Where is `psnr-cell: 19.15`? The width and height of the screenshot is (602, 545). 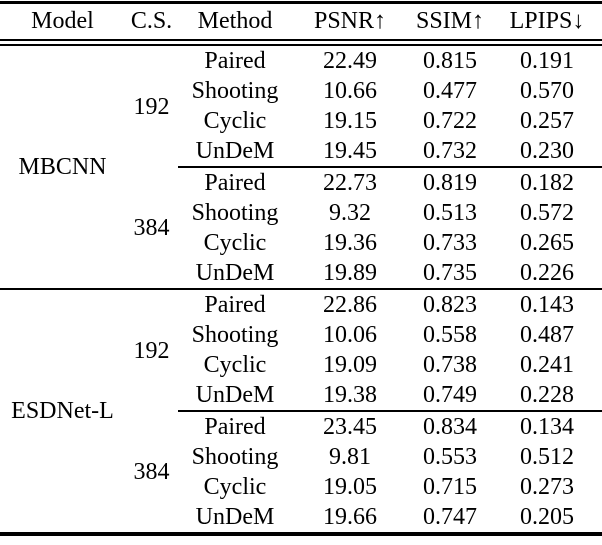
psnr-cell: 19.15 is located at coordinates (350, 121).